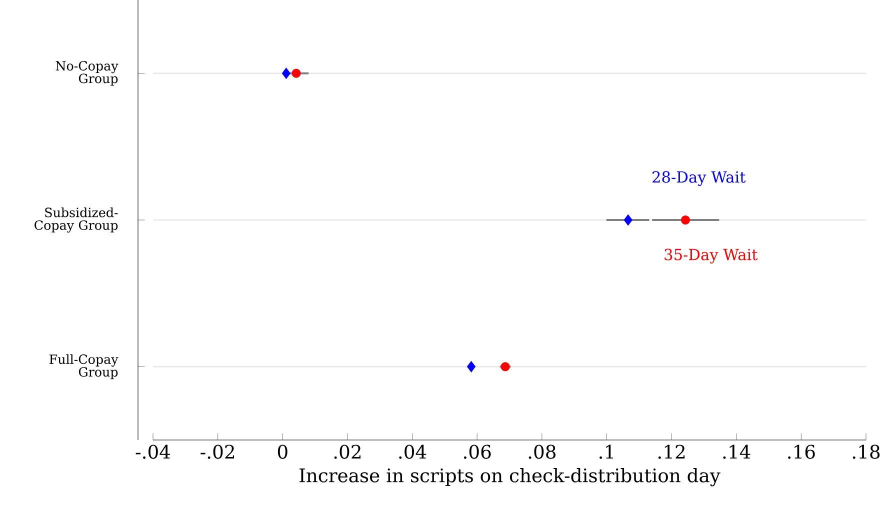 This screenshot has height=510, width=890. Describe the element at coordinates (801, 451) in the screenshot. I see `x-tick-label: .16` at that location.